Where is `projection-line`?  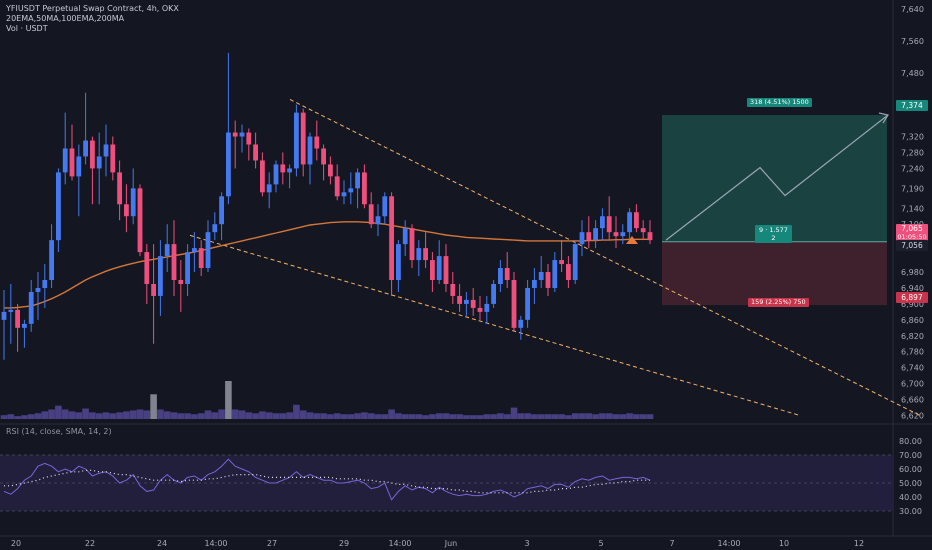
projection-line is located at coordinates (777, 177).